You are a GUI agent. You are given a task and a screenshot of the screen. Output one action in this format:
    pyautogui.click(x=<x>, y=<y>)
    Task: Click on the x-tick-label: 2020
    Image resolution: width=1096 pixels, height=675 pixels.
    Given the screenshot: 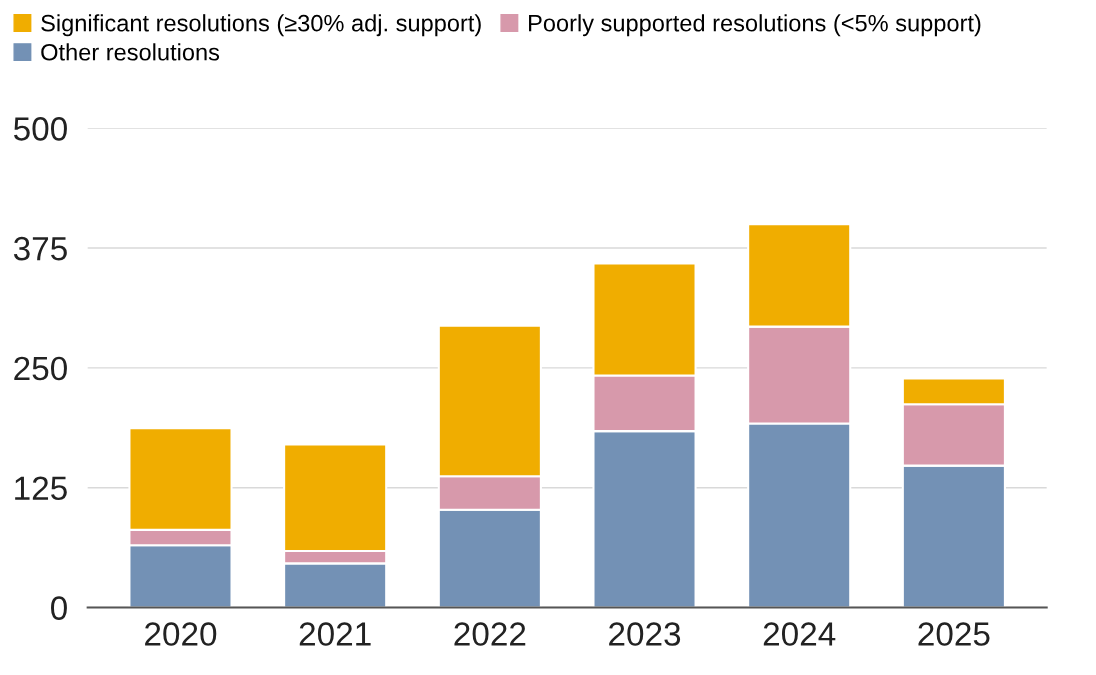 What is the action you would take?
    pyautogui.click(x=181, y=634)
    